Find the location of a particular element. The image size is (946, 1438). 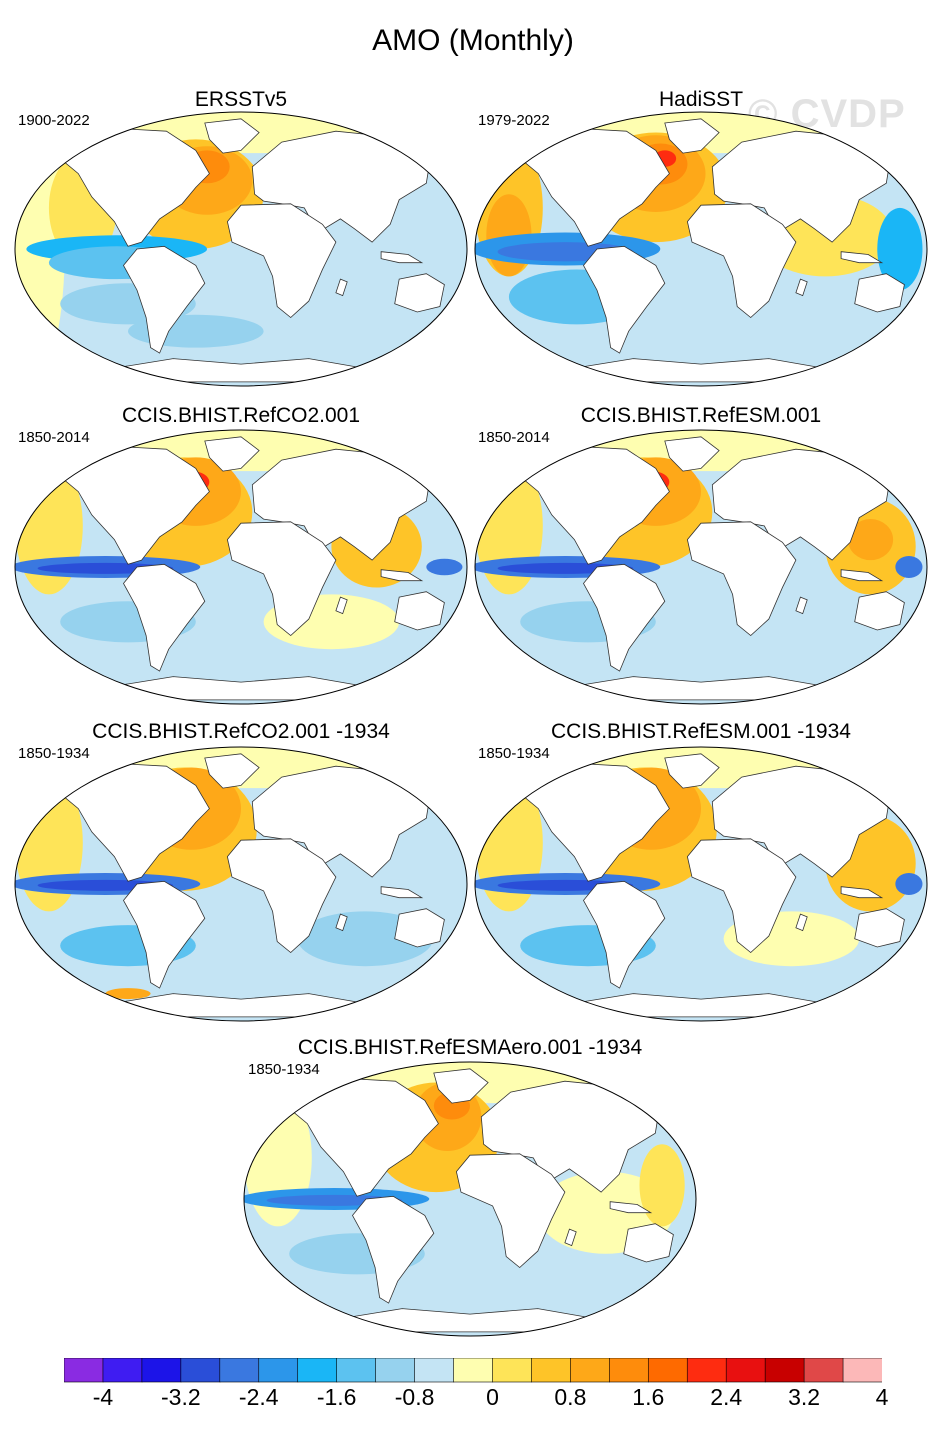

panel-period: 1979-2022 is located at coordinates (514, 120).